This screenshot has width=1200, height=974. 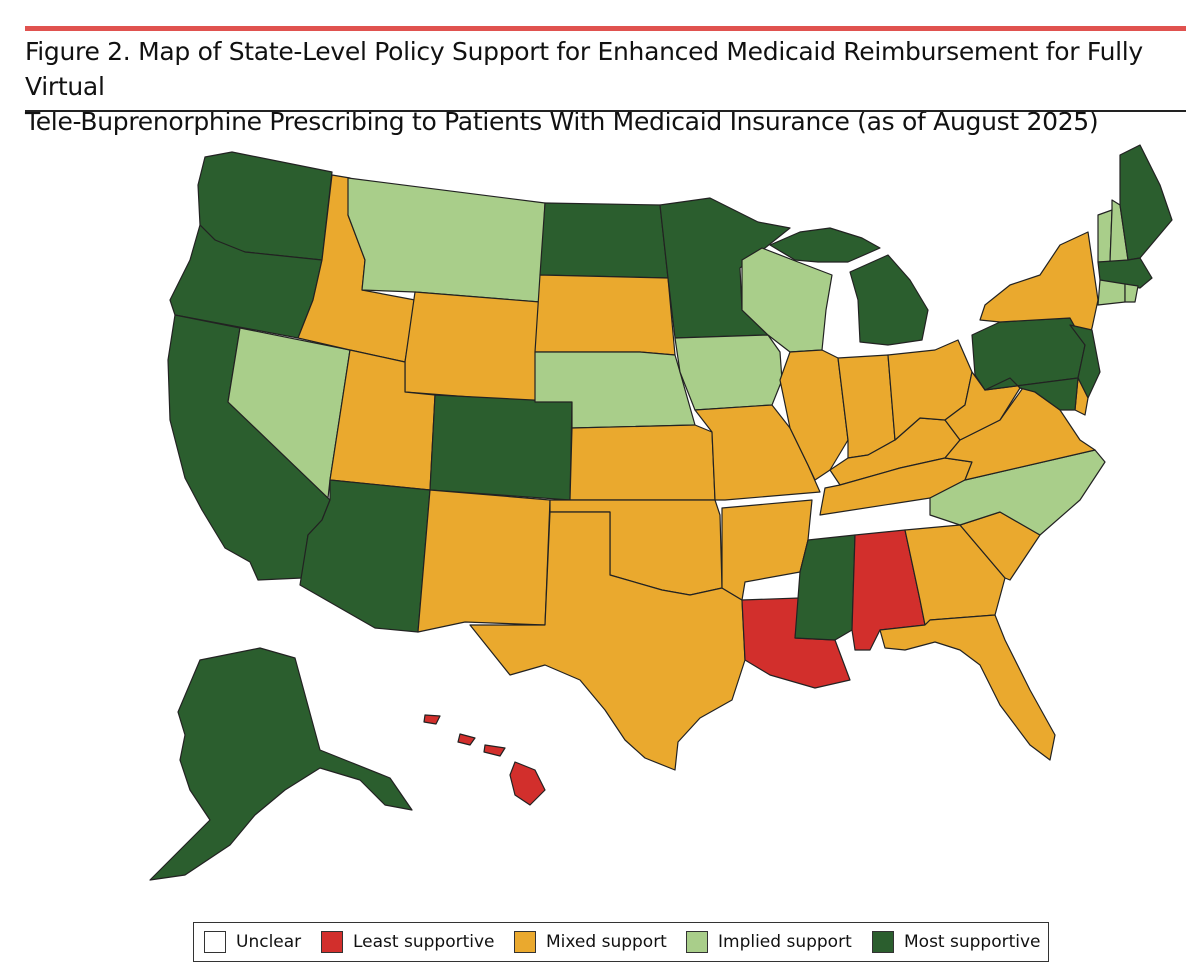 I want to click on state-fl, so click(x=967, y=687).